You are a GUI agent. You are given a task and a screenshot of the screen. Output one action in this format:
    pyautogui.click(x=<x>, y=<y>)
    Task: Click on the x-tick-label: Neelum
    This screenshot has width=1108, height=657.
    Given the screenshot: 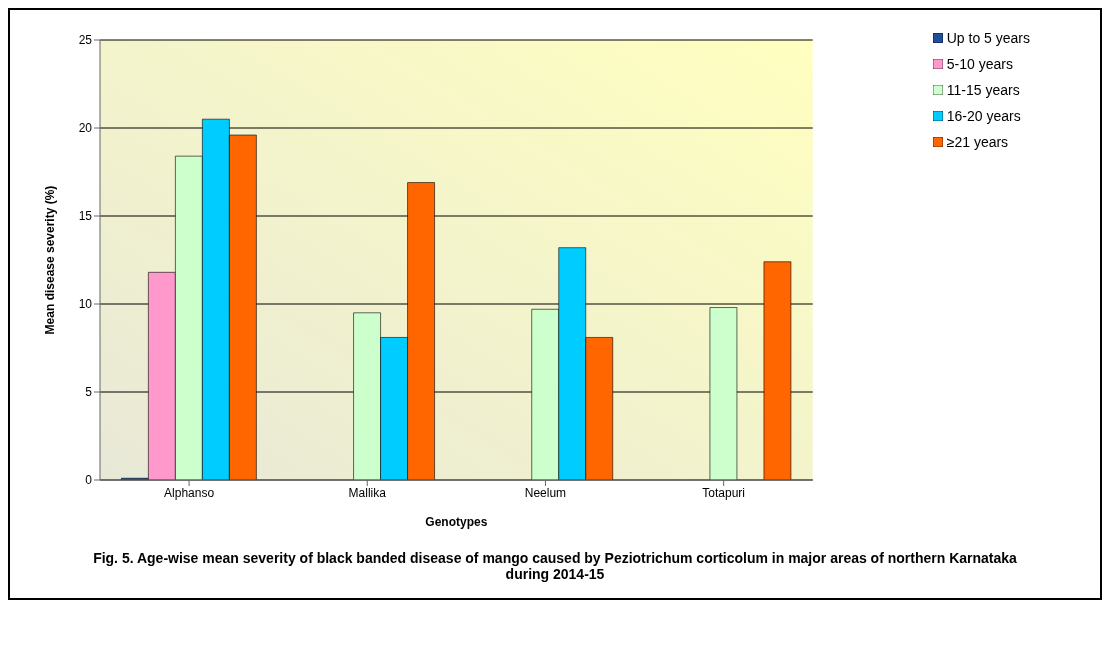 What is the action you would take?
    pyautogui.click(x=545, y=492)
    